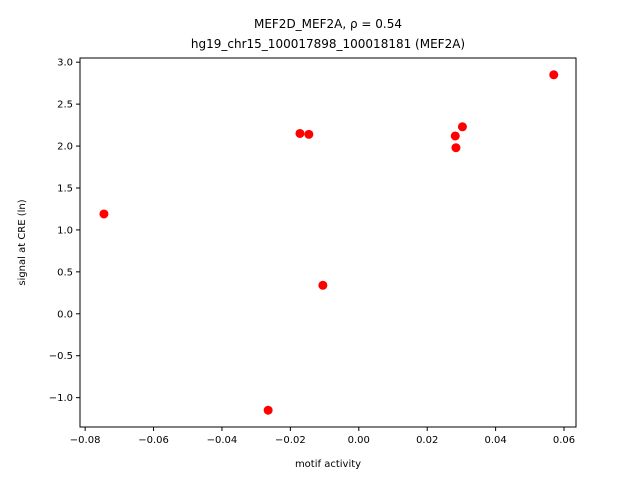 Image resolution: width=640 pixels, height=480 pixels. Describe the element at coordinates (61, 398) in the screenshot. I see `y-tick-label: −1.0` at that location.